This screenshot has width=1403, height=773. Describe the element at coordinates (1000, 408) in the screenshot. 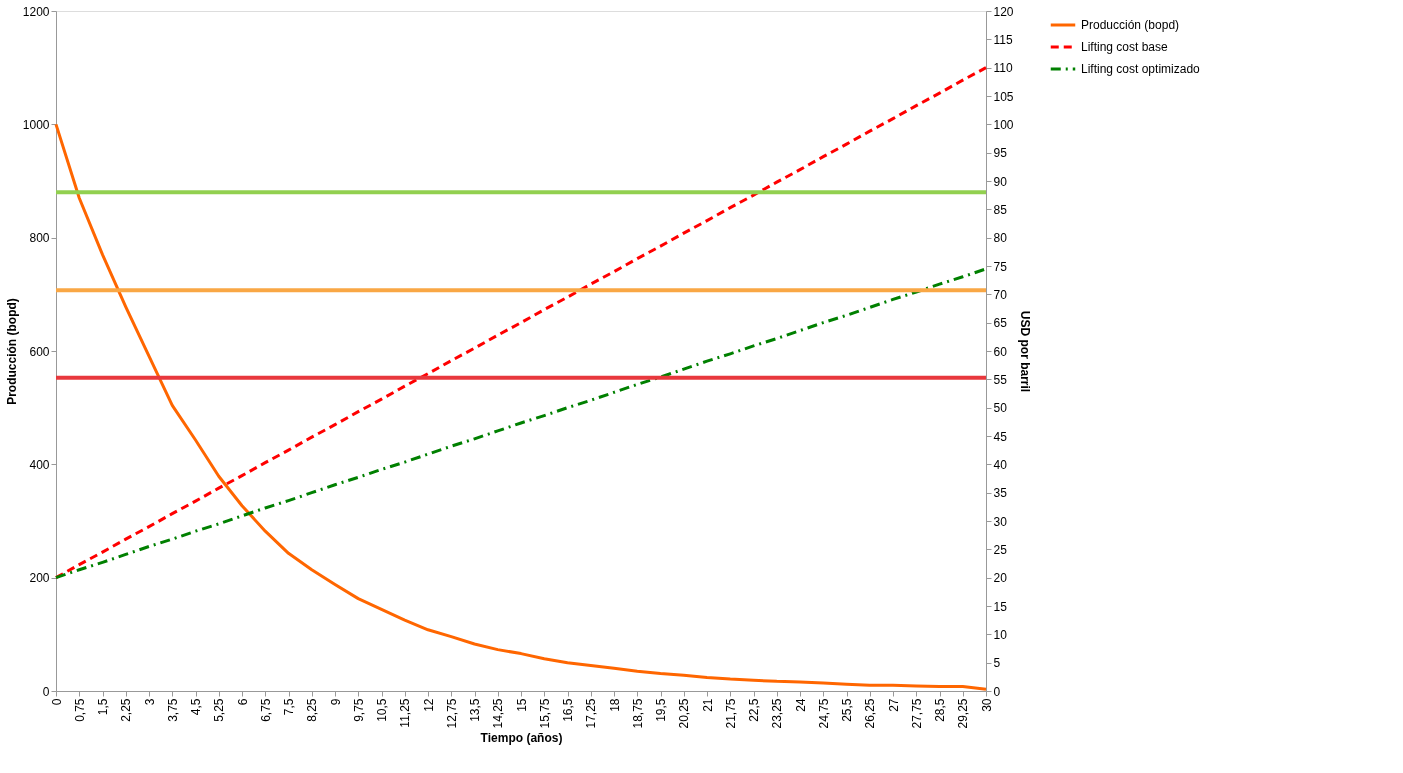

I see `y2-tick-label: 50` at that location.